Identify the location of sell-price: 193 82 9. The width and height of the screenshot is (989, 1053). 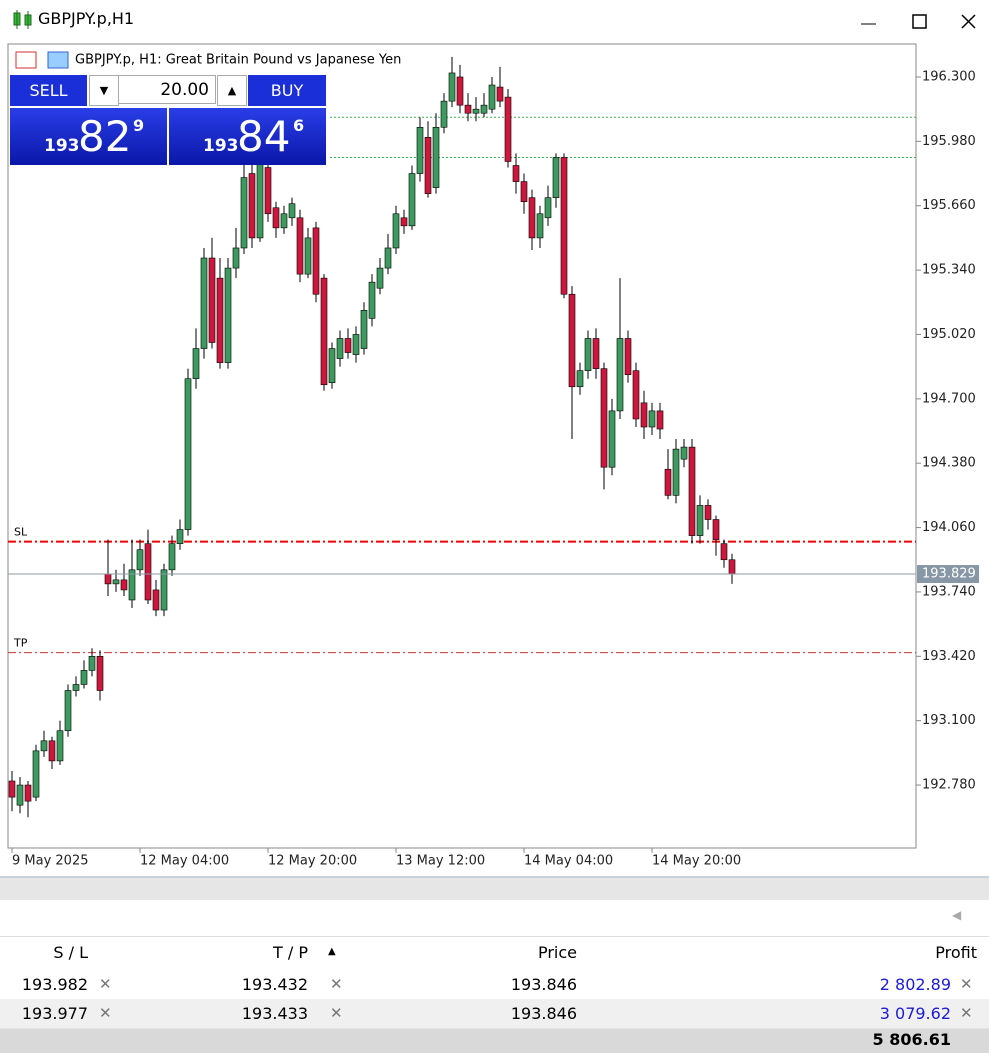
(88, 136).